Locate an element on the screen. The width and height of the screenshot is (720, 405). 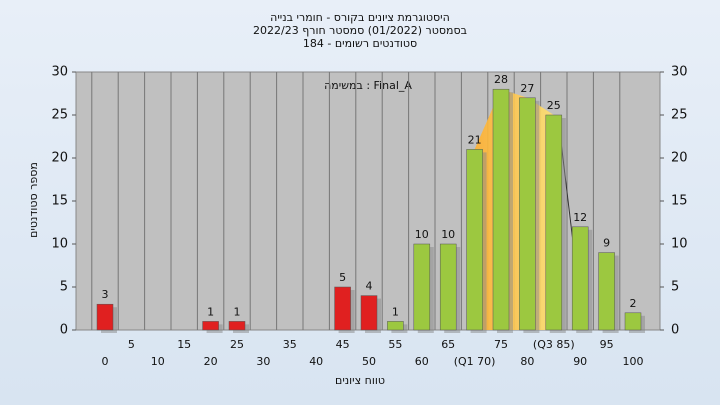
x-tick-label: 75 is located at coordinates (501, 344).